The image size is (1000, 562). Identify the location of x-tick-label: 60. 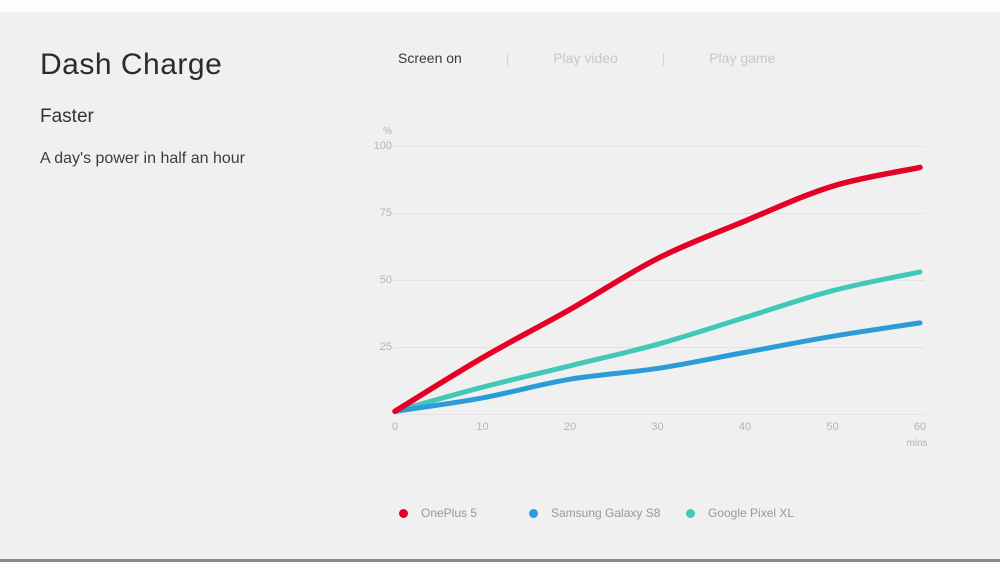
(920, 427).